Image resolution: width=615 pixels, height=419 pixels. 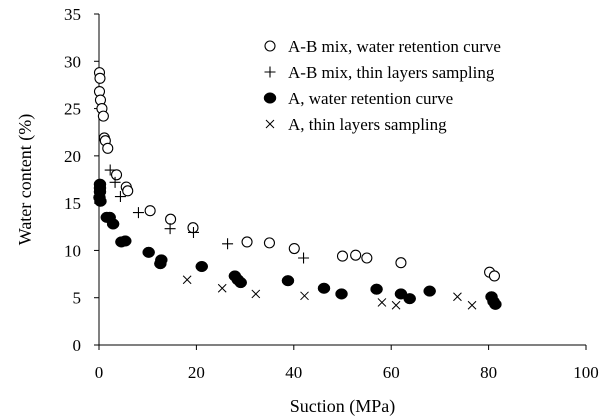 What do you see at coordinates (72, 61) in the screenshot?
I see `y-tick-label: 30` at bounding box center [72, 61].